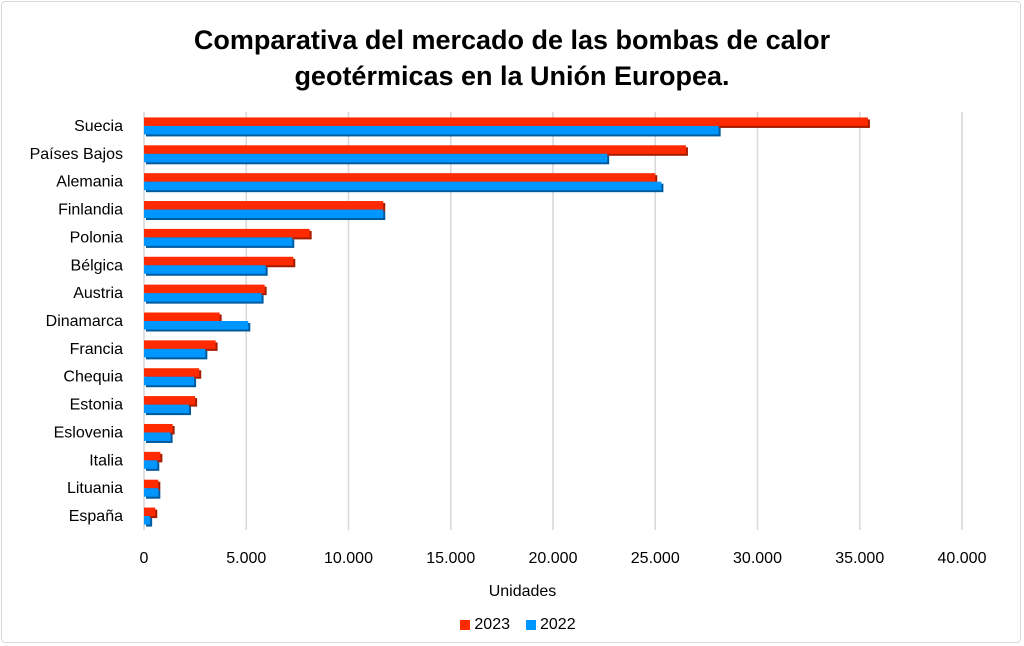  Describe the element at coordinates (96, 237) in the screenshot. I see `category-label: Polonia` at that location.